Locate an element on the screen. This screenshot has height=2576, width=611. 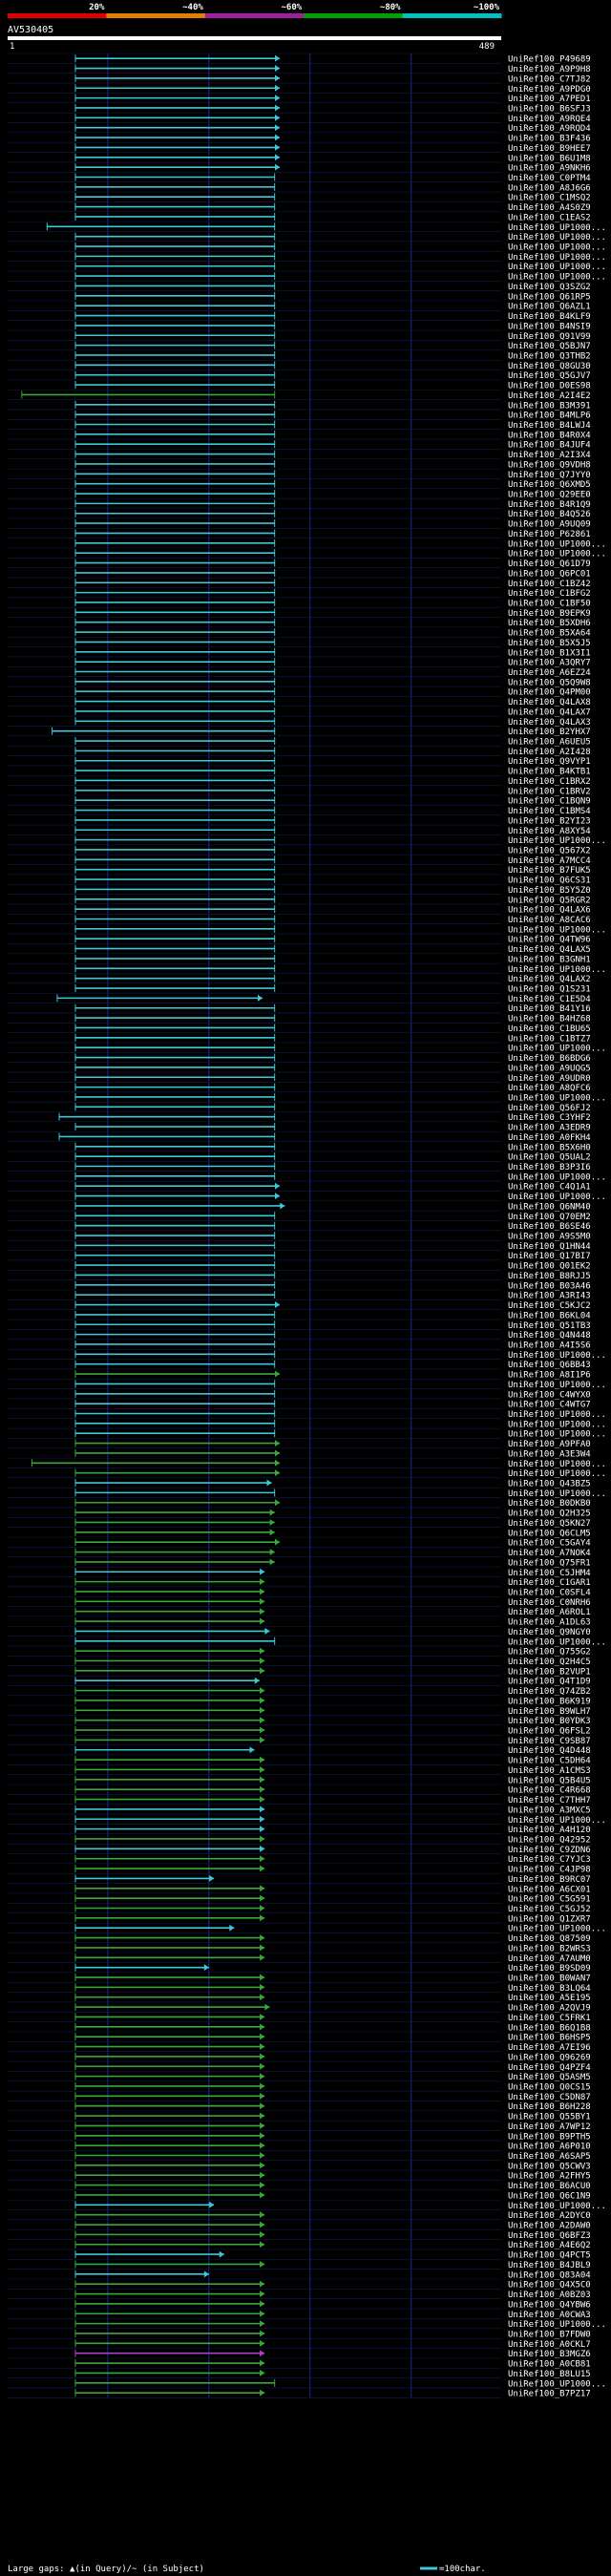
hit-label: UniRef100_C1BZ42 is located at coordinates (550, 584).